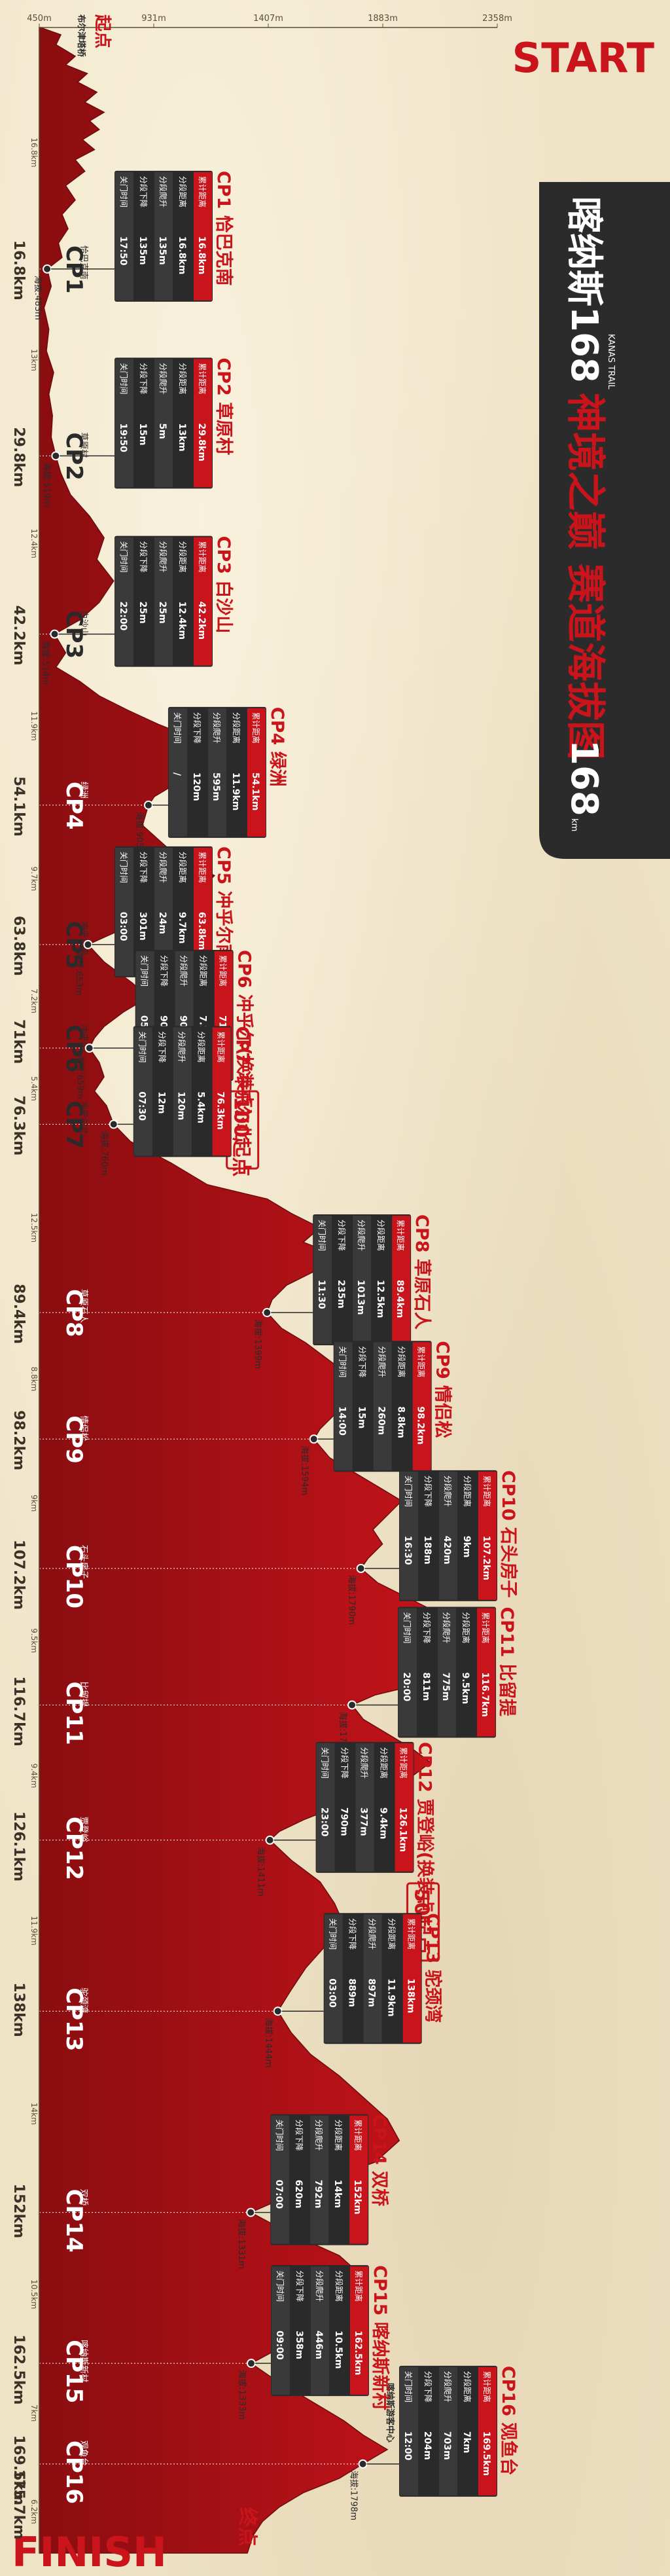  I want to click on checkpoint-id: CP2, so click(74, 456).